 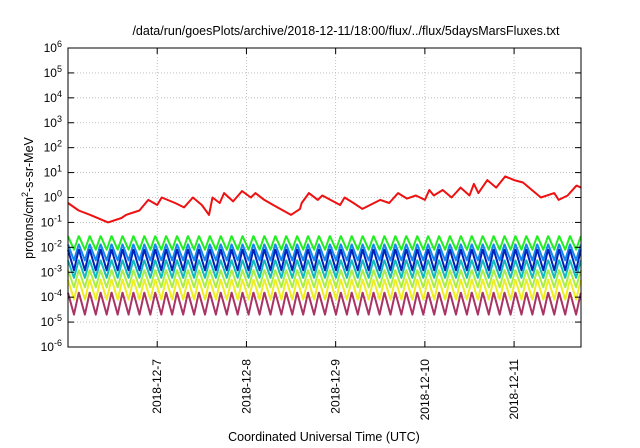 I want to click on y-tick-label: 10⁻⁵, so click(x=51, y=321).